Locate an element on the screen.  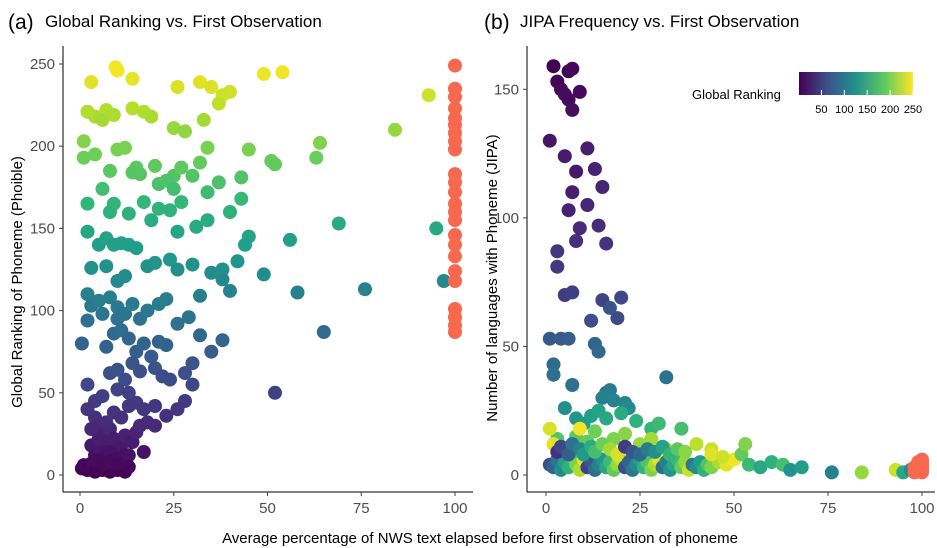
y-tick-label: 50 is located at coordinates (46, 393).